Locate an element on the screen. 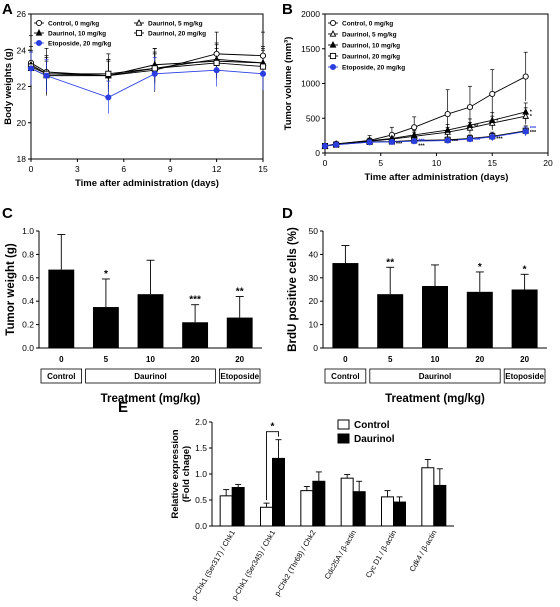  y-tick-label: 30 is located at coordinates (314, 278).